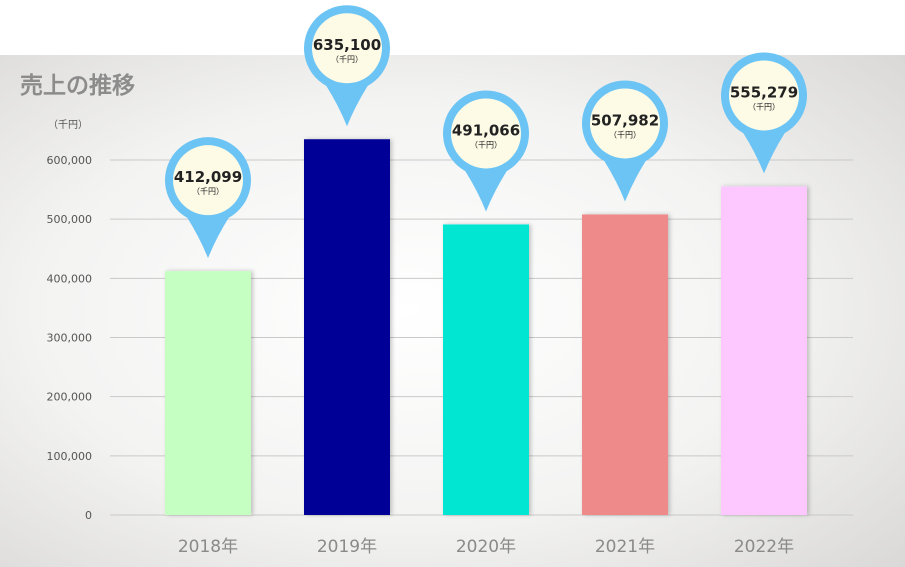 The height and width of the screenshot is (567, 905). I want to click on value-pin: 491,066（千円）, so click(486, 151).